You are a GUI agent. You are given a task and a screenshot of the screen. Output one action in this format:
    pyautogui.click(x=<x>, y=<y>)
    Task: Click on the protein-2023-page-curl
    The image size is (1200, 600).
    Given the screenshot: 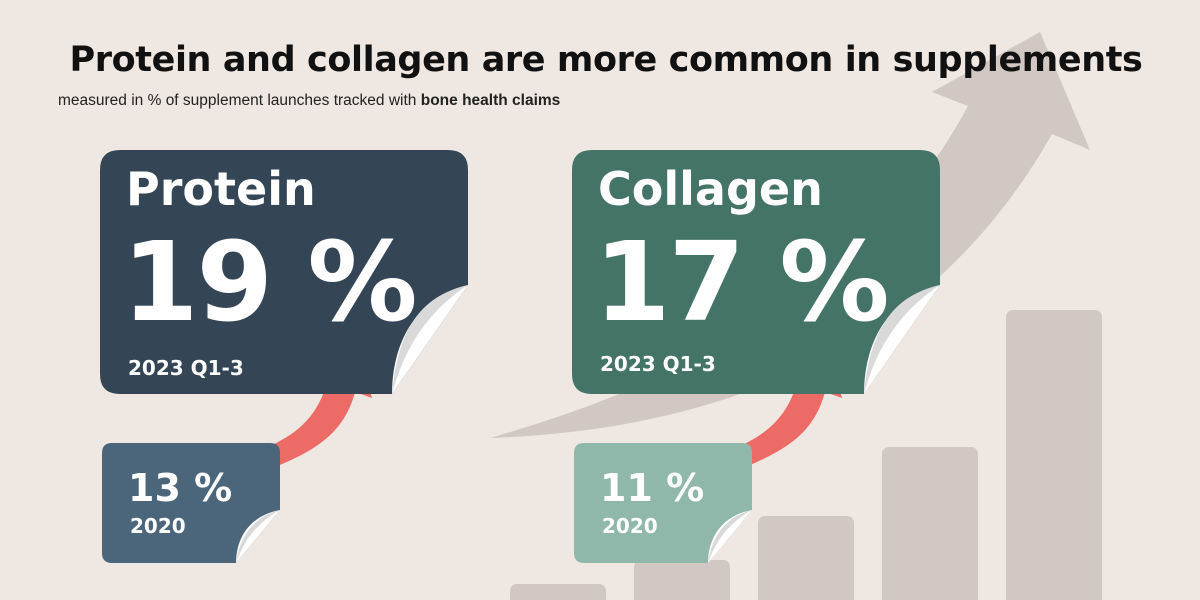 What is the action you would take?
    pyautogui.click(x=430, y=339)
    